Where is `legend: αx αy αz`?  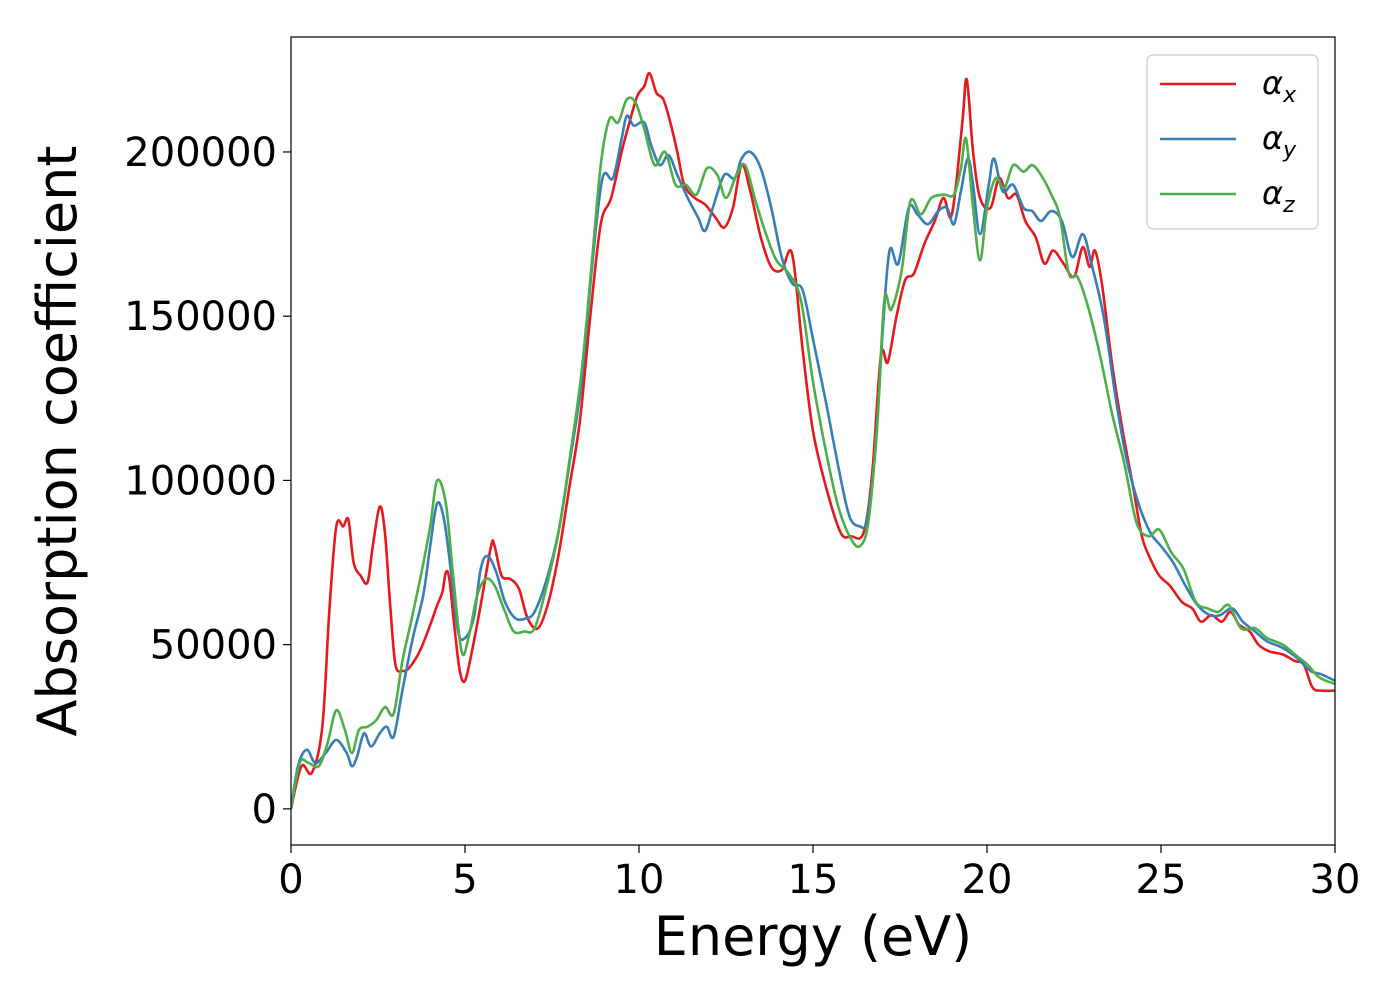 legend: αx αy αz is located at coordinates (1232, 142).